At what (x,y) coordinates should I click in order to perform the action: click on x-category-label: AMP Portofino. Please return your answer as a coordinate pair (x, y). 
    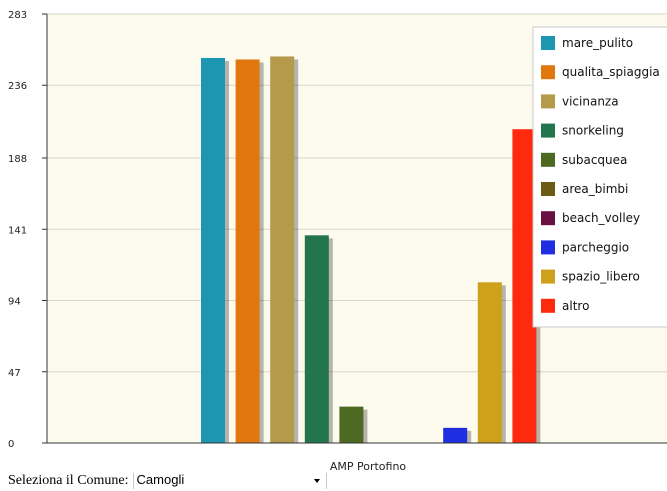
    Looking at the image, I should click on (368, 465).